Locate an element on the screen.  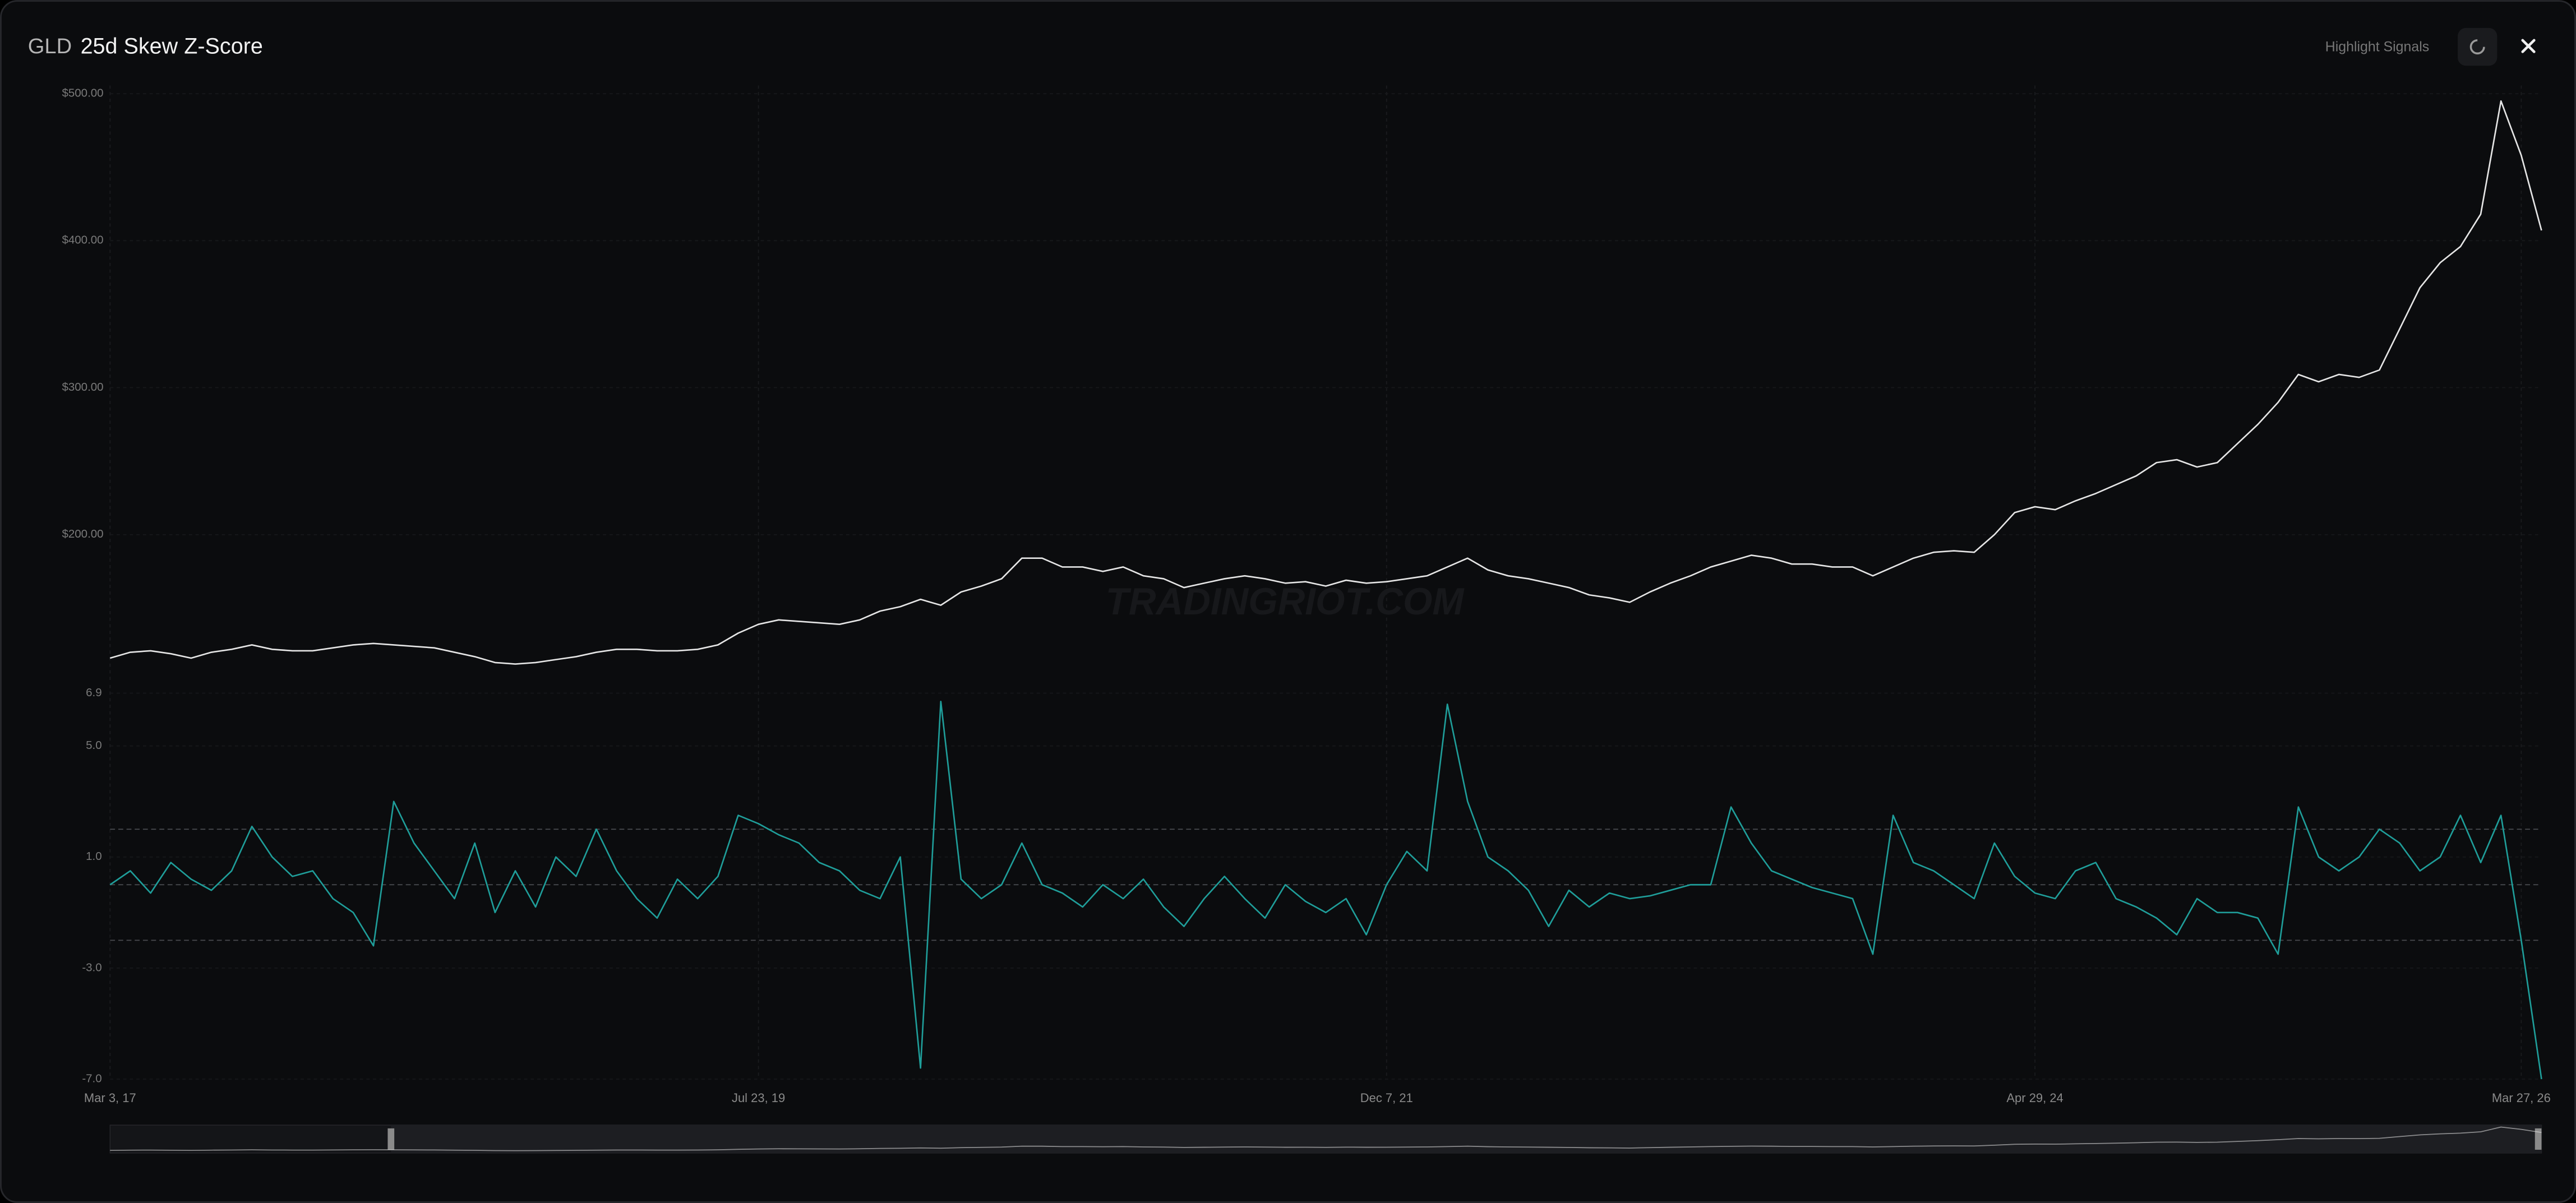
navigator-line is located at coordinates (1326, 1139).